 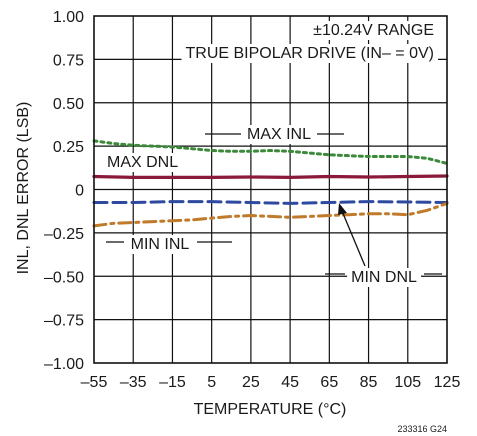 I want to click on x-tick-label: –15, so click(x=172, y=382).